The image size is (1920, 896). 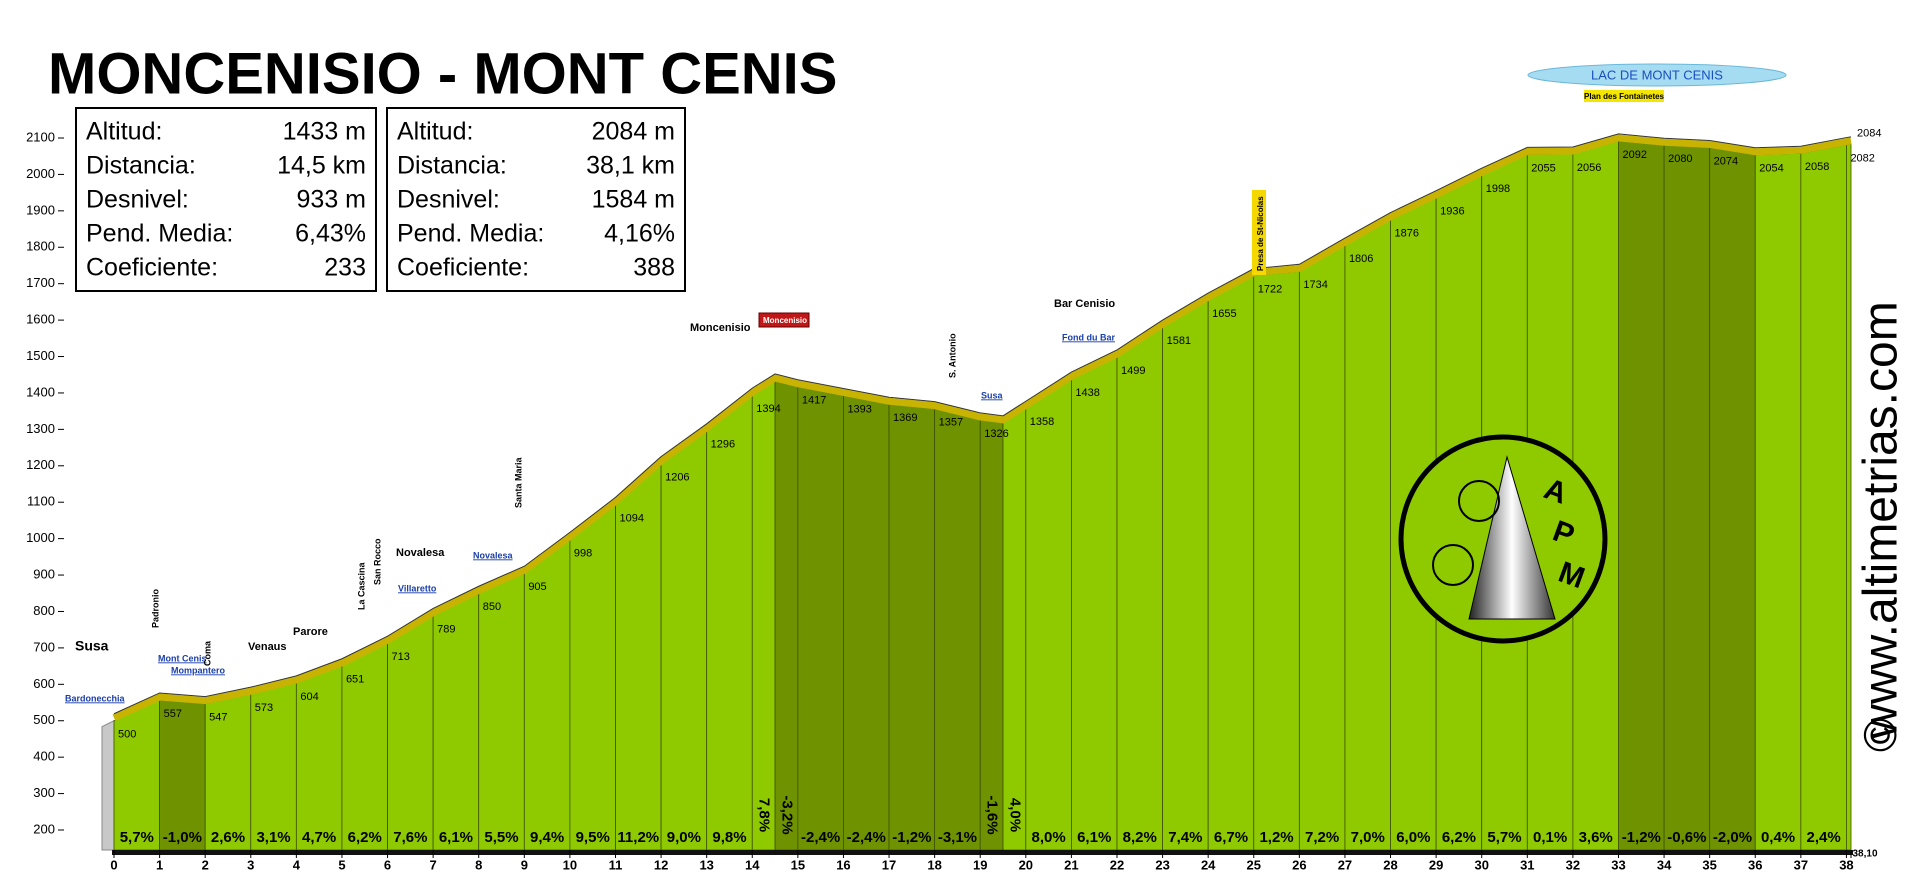 I want to click on stat-label: Coeficiente:, so click(x=152, y=268).